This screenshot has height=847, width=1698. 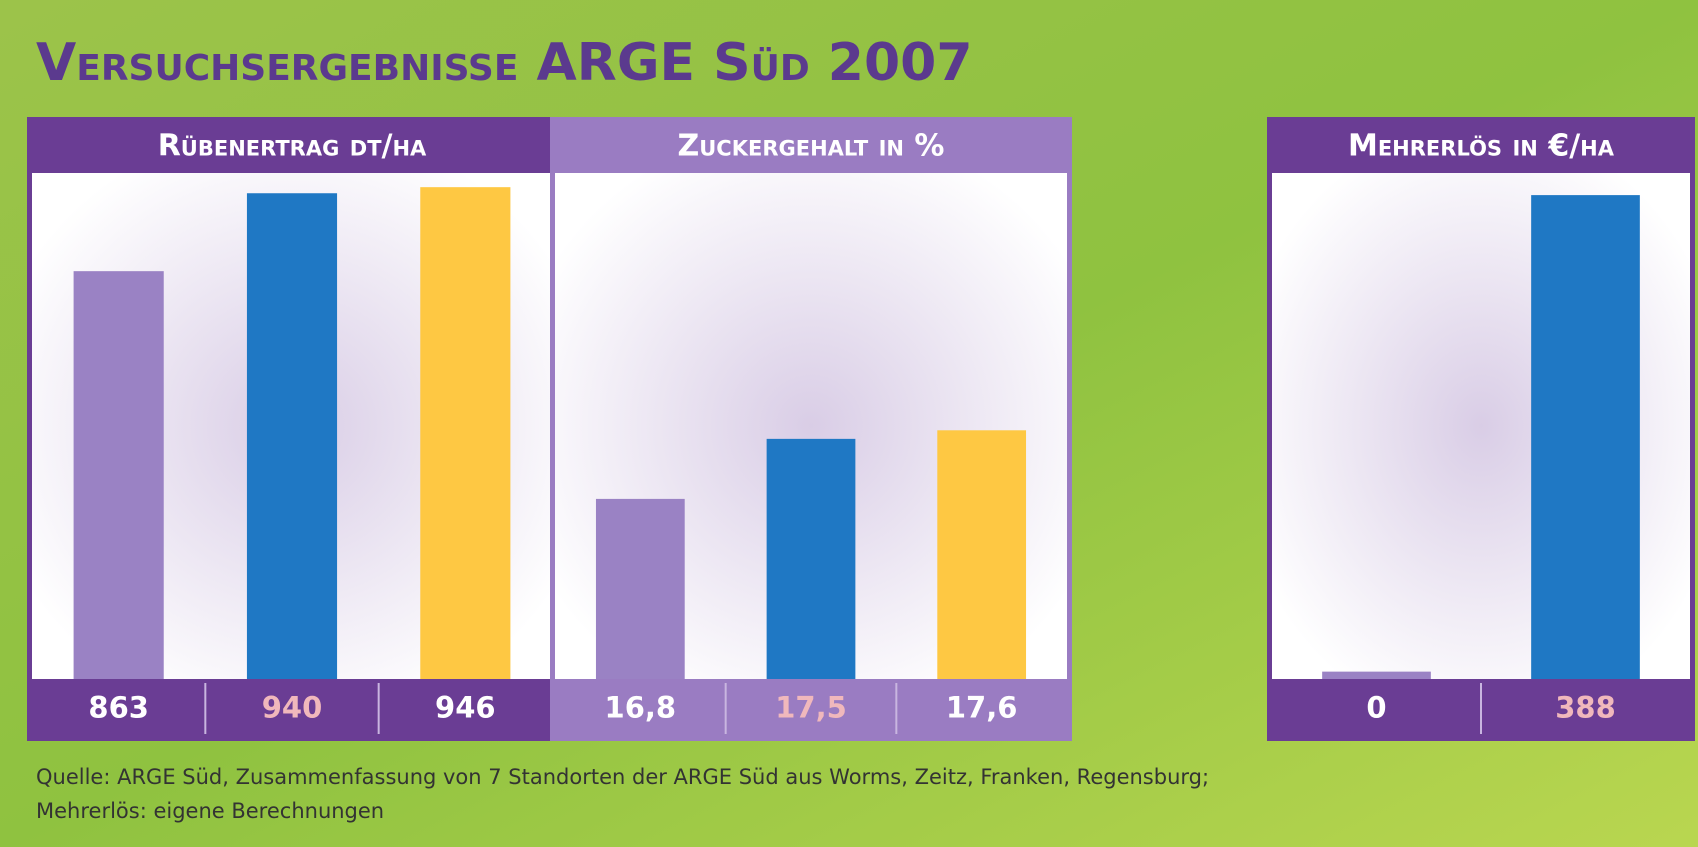 What do you see at coordinates (504, 63) in the screenshot?
I see `main-title: Versuchsergebnisse ARGE Süd 2007` at bounding box center [504, 63].